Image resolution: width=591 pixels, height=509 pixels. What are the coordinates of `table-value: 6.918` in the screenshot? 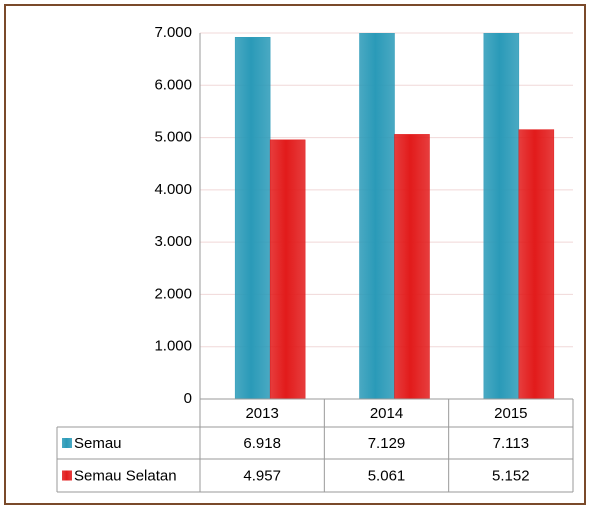 It's located at (262, 443).